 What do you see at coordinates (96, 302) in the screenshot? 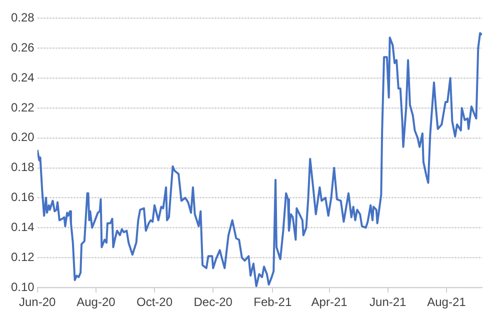
I see `x-tick-label: Aug-20` at bounding box center [96, 302].